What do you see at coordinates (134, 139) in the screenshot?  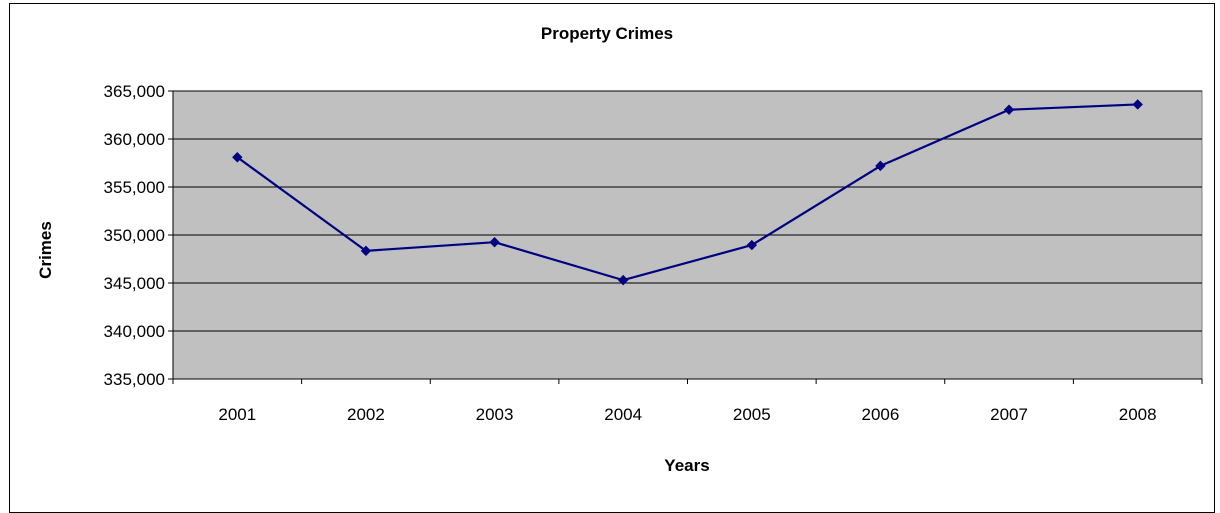 I see `y-tick-label: 360,000` at bounding box center [134, 139].